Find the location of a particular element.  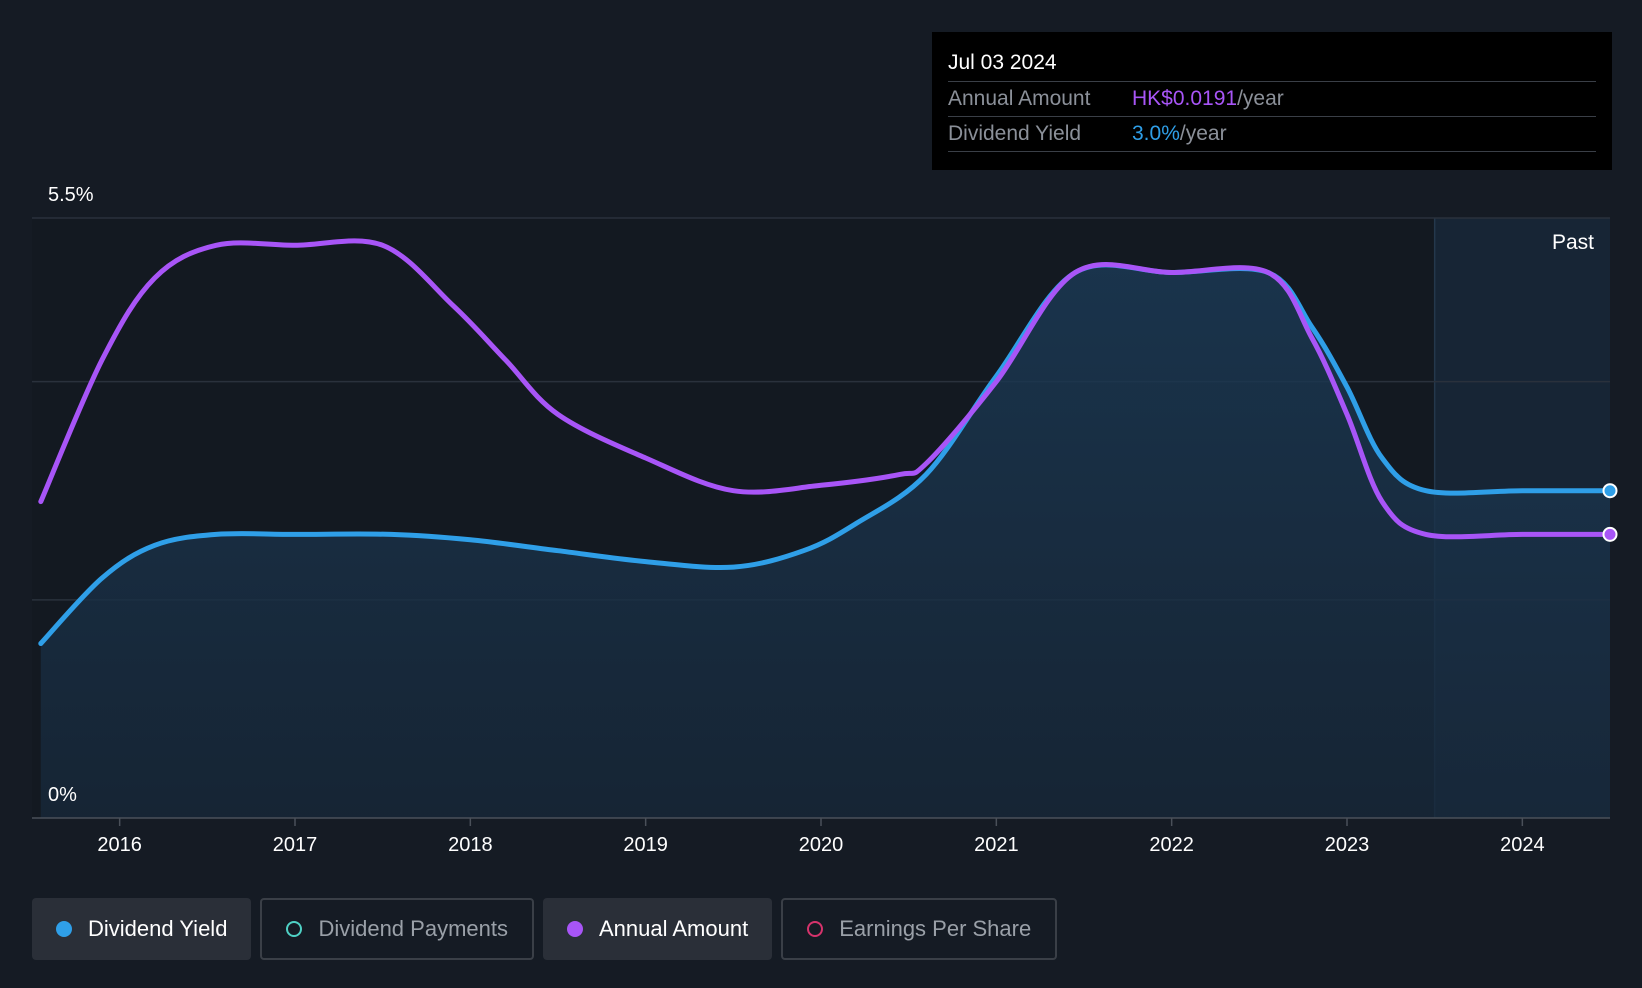

tooltip-value: 3.0% is located at coordinates (1156, 133).